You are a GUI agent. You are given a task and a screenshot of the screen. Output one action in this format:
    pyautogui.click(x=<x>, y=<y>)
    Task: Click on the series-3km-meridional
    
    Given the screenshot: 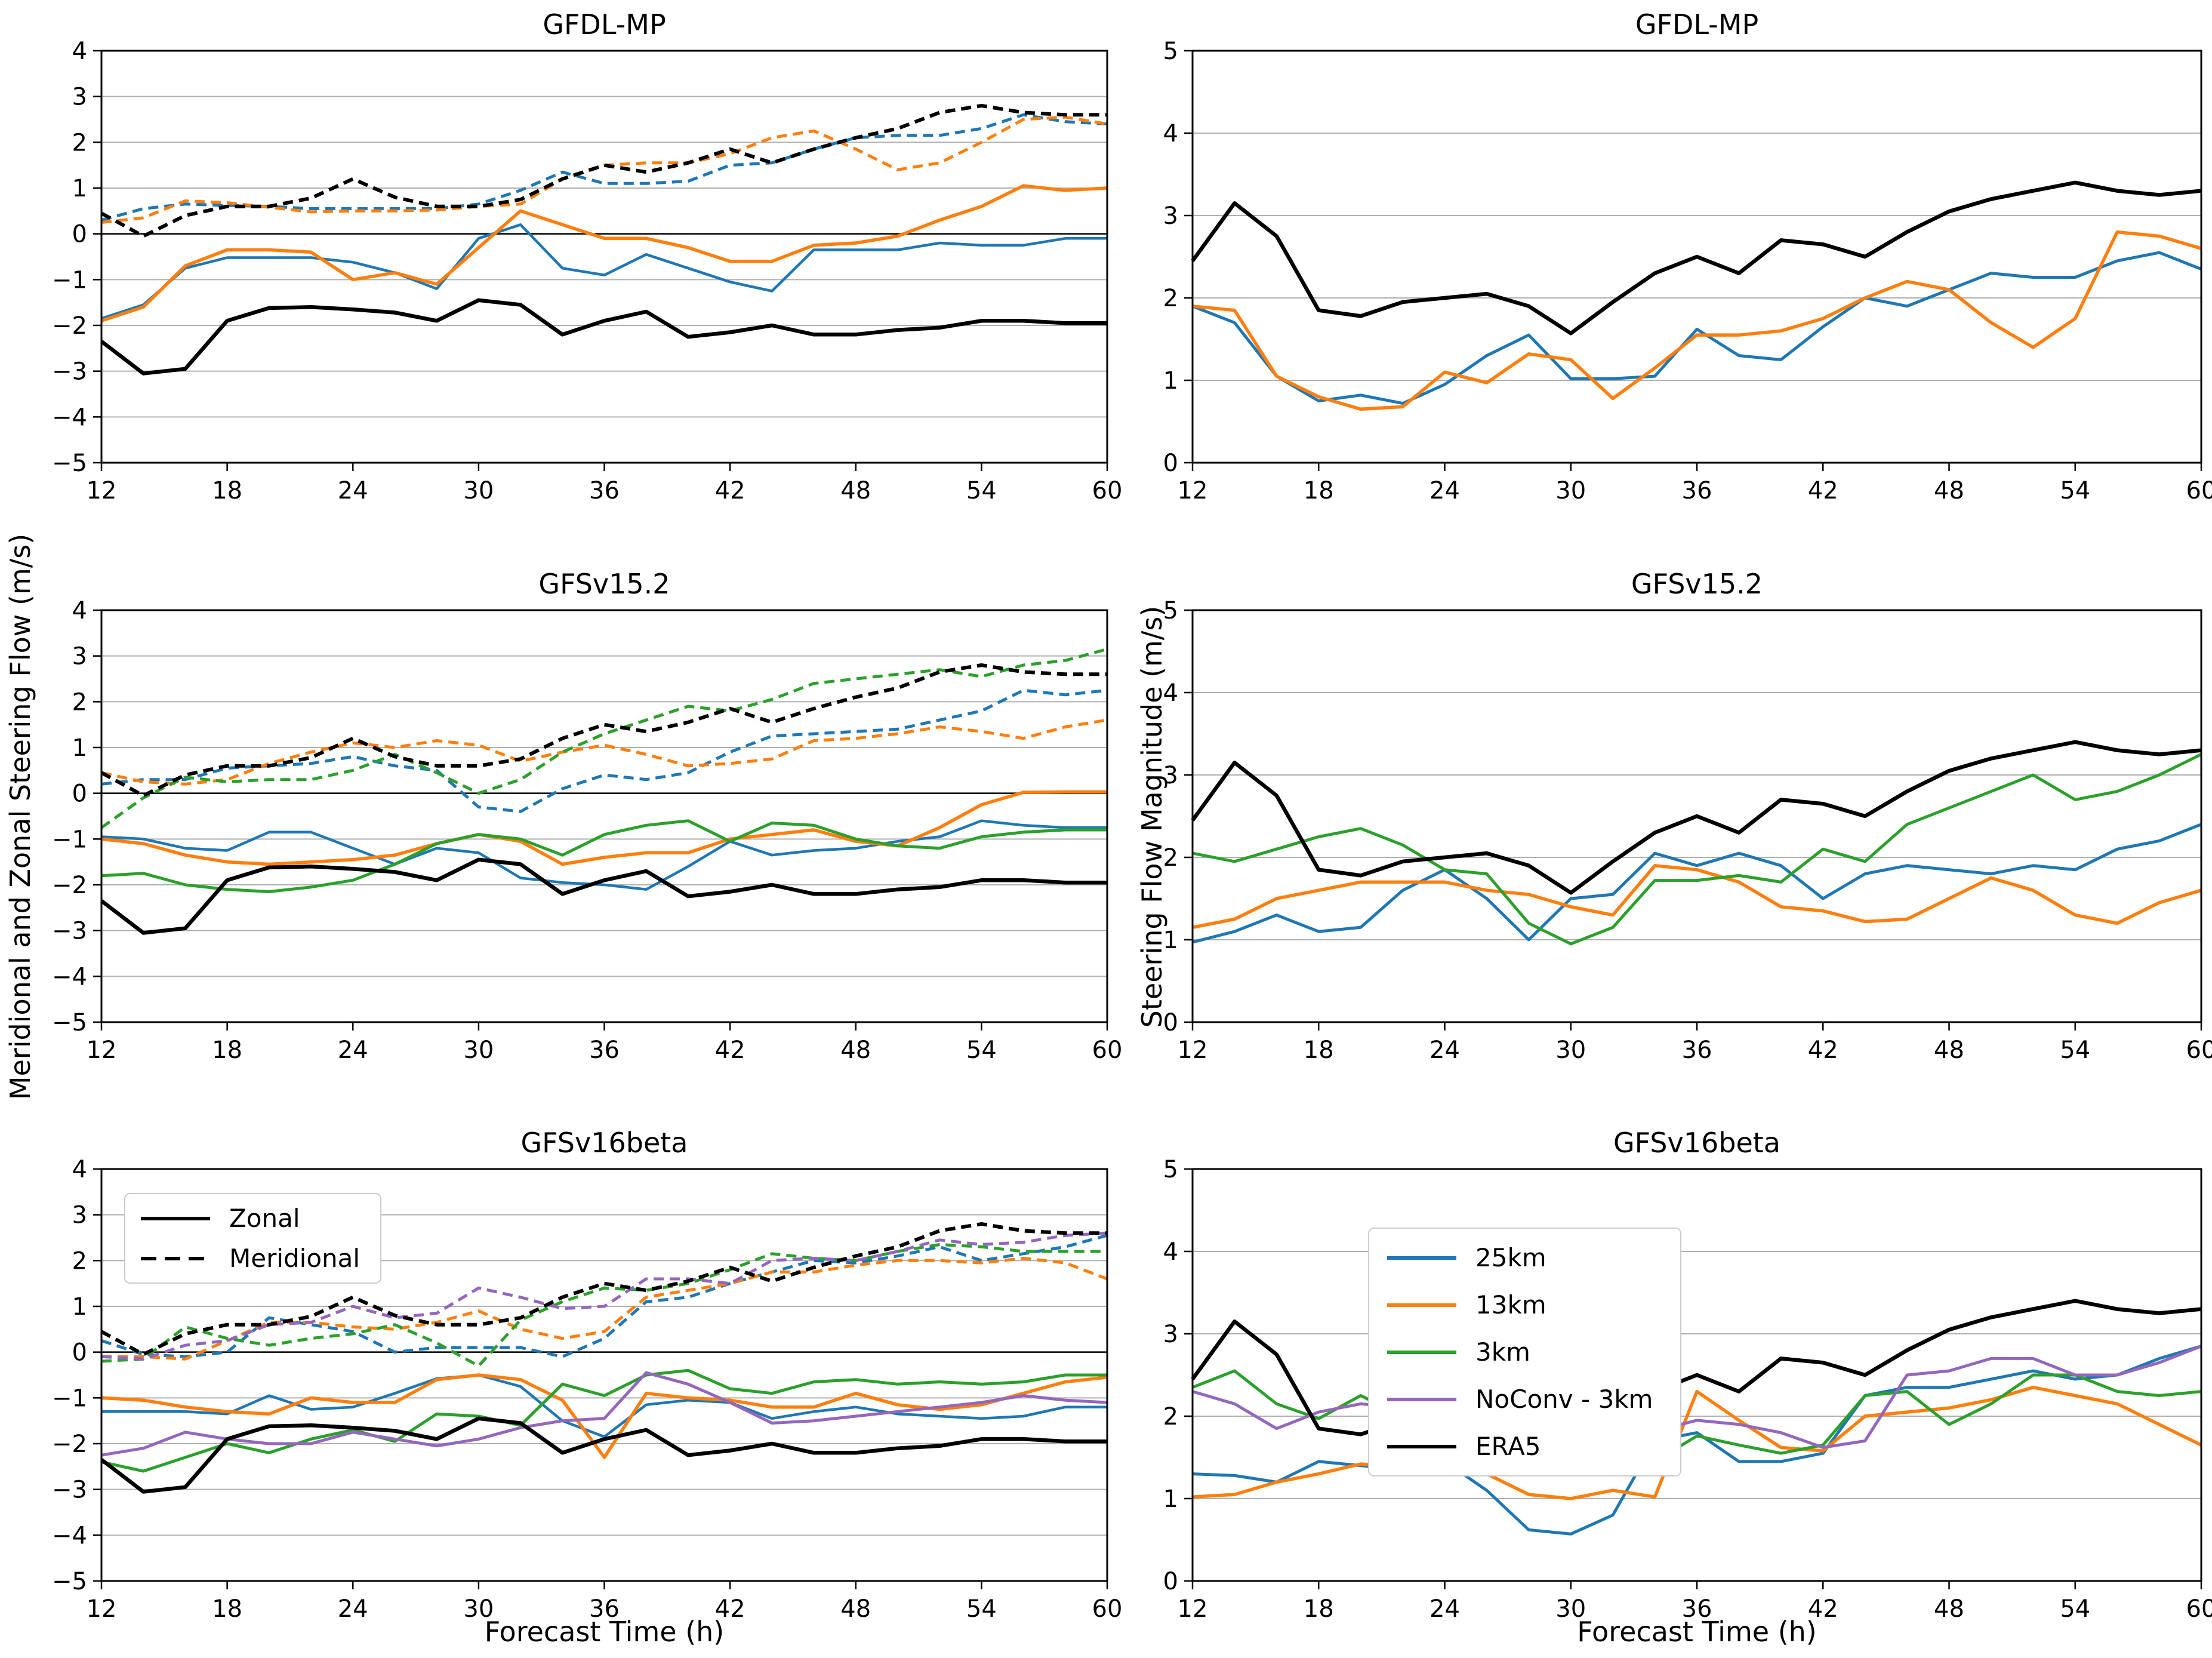 What is the action you would take?
    pyautogui.click(x=604, y=738)
    